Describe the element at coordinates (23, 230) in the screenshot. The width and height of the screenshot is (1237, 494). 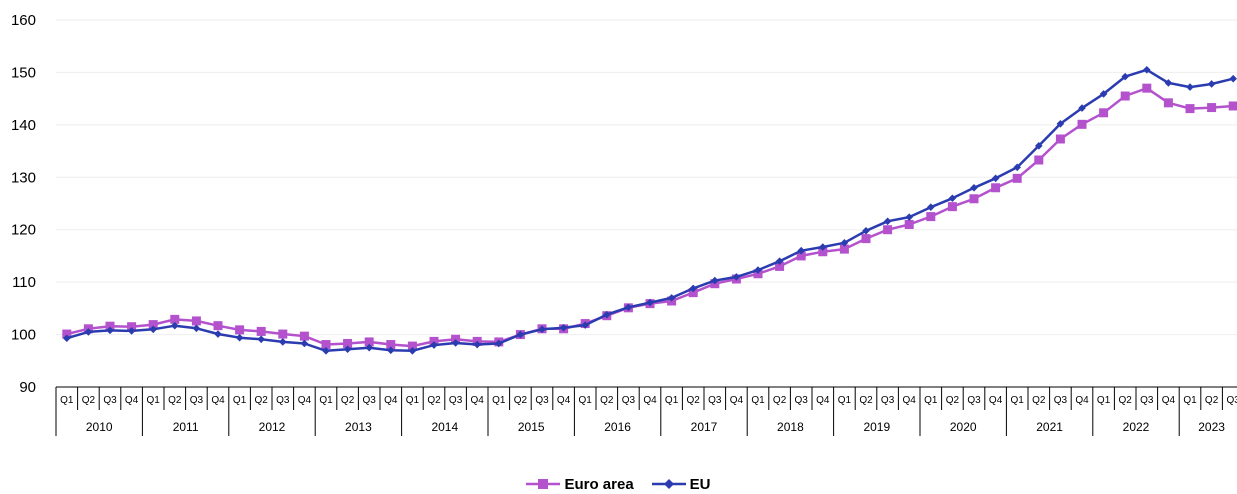
I see `y-tick-label: 120` at that location.